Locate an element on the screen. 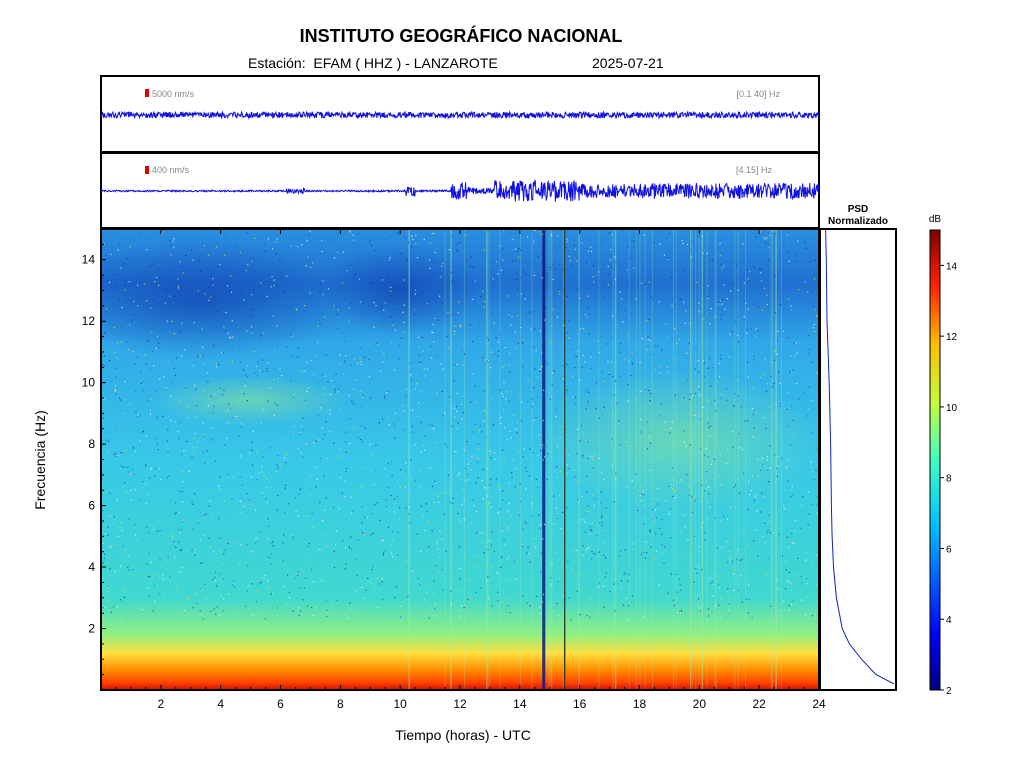  y-axis-label: Frecuencia (Hz) is located at coordinates (40, 460).